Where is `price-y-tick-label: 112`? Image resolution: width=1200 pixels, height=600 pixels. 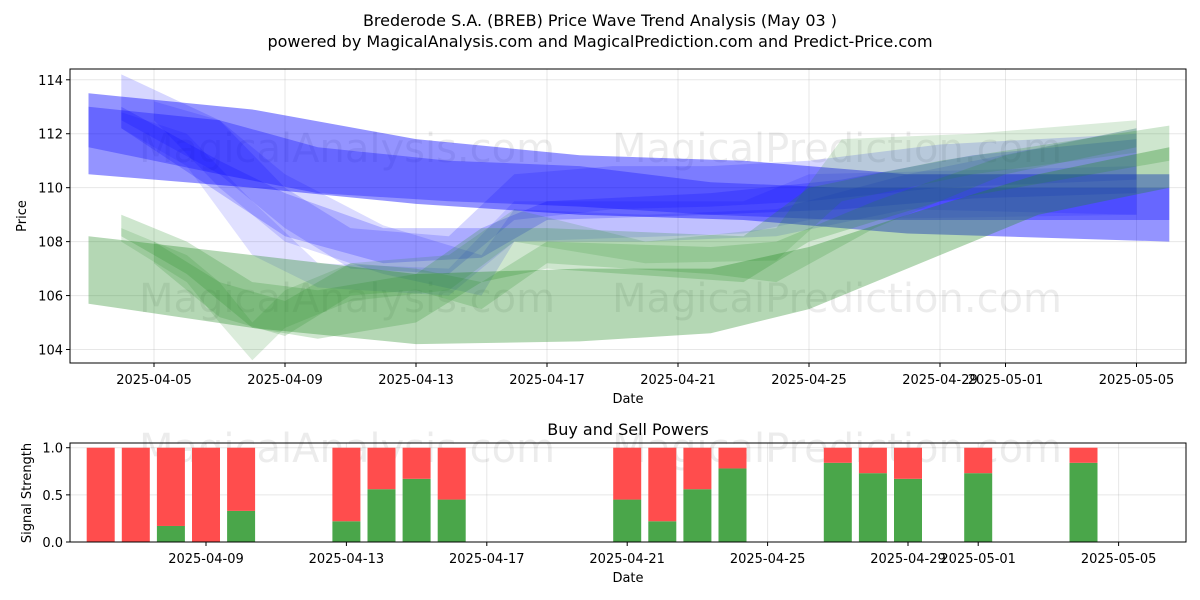 price-y-tick-label: 112 is located at coordinates (50, 135).